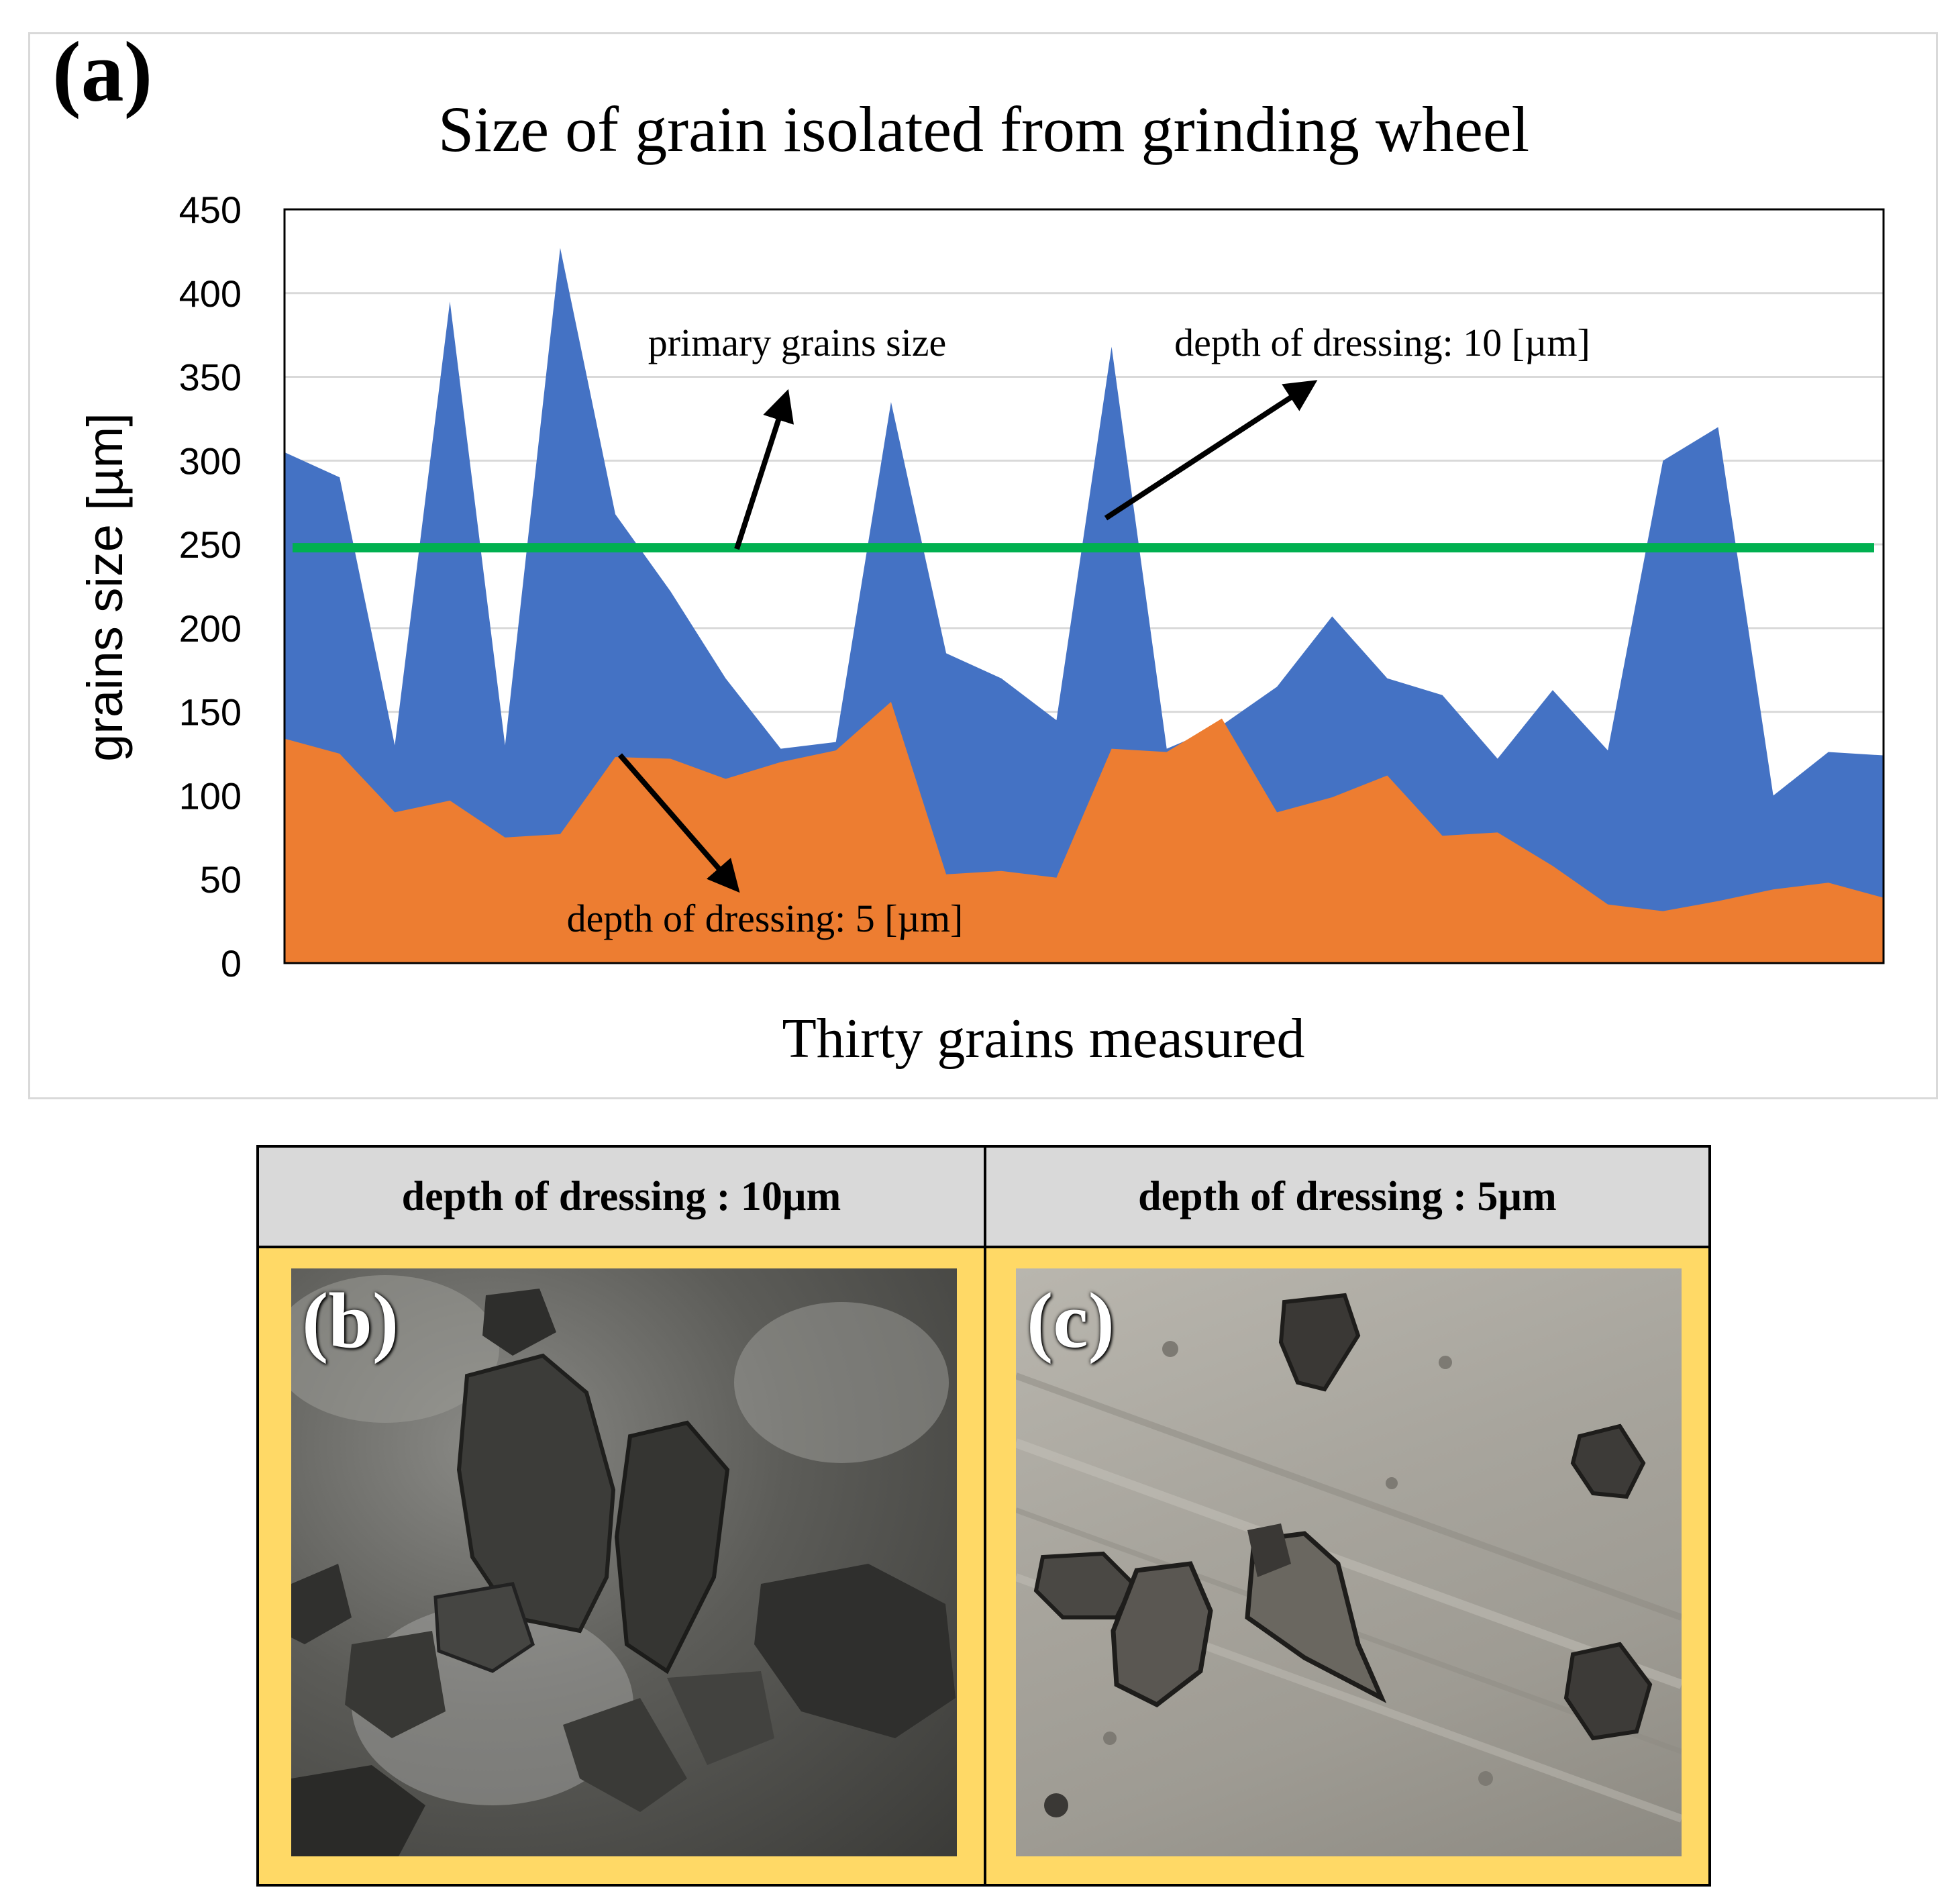 The width and height of the screenshot is (1956, 1904). What do you see at coordinates (798, 342) in the screenshot?
I see `annotation-primary-grains: primary grains size` at bounding box center [798, 342].